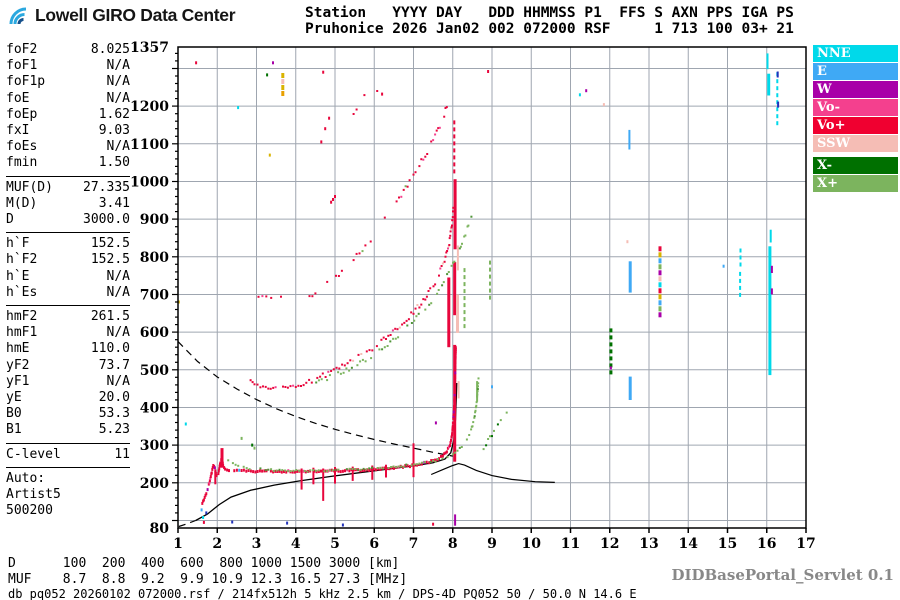  I want to click on param-label: MUF(D), so click(29, 187).